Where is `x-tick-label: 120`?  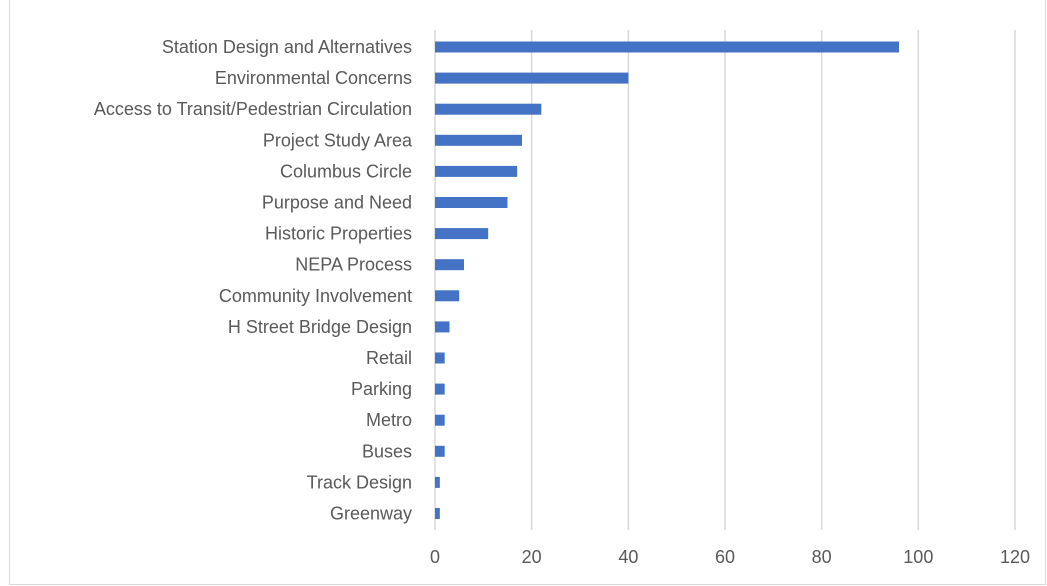 x-tick-label: 120 is located at coordinates (1015, 557).